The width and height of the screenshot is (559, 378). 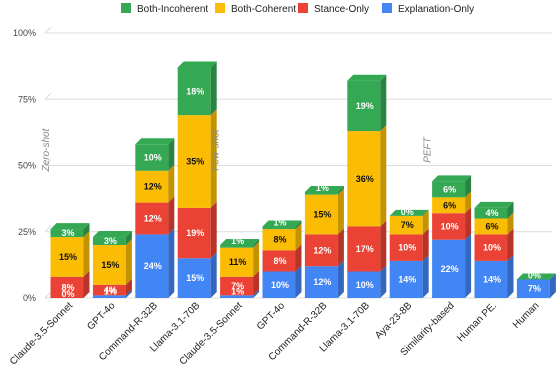 What do you see at coordinates (24, 165) in the screenshot?
I see `y-axis: 0% 25% 50% 75% 100%` at bounding box center [24, 165].